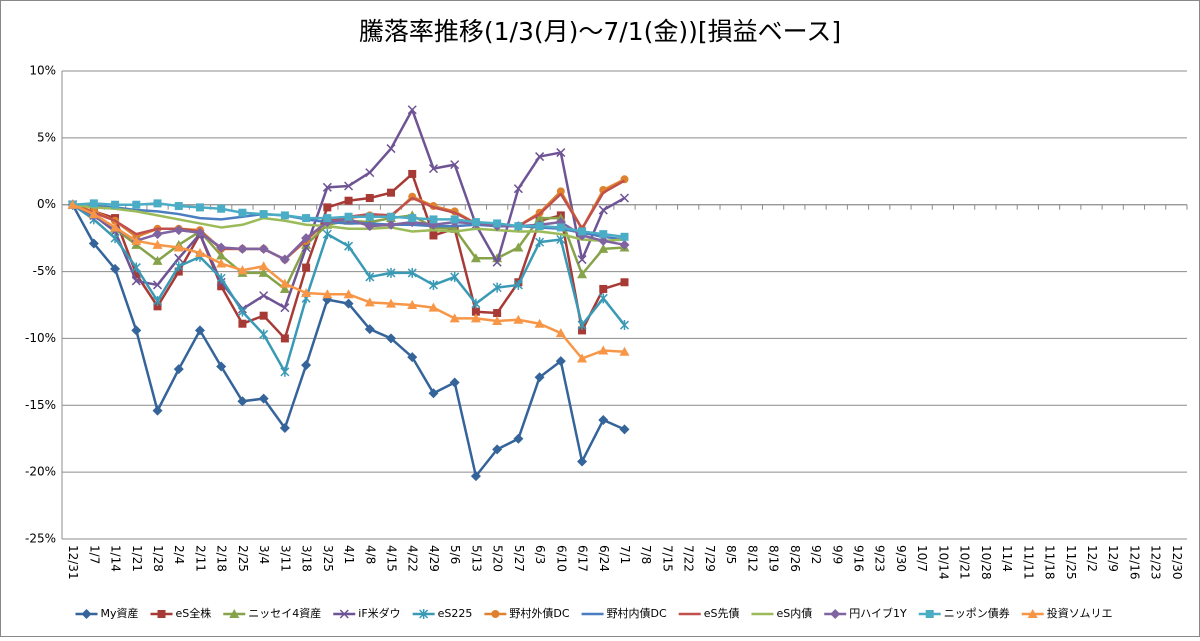  What do you see at coordinates (1177, 562) in the screenshot?
I see `x-tick-label: 12/30` at bounding box center [1177, 562].